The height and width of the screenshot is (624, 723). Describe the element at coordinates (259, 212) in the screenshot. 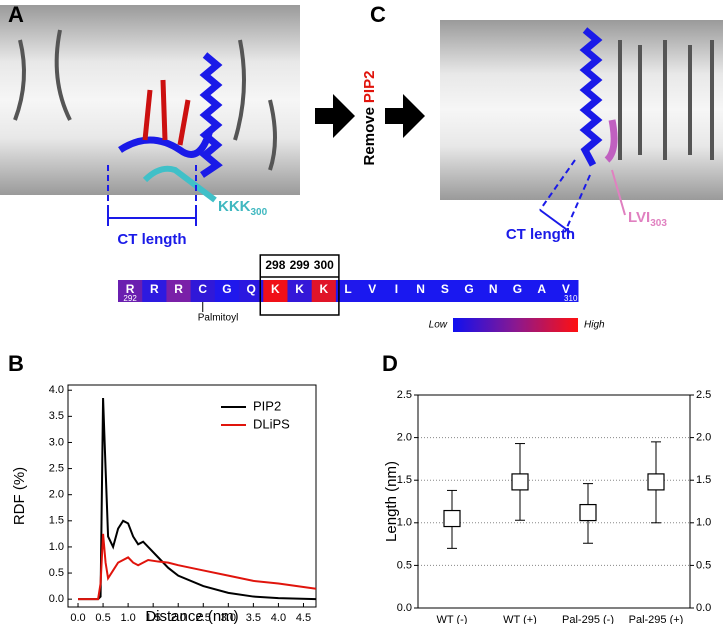

I see `annotation-subscript: 300` at that location.